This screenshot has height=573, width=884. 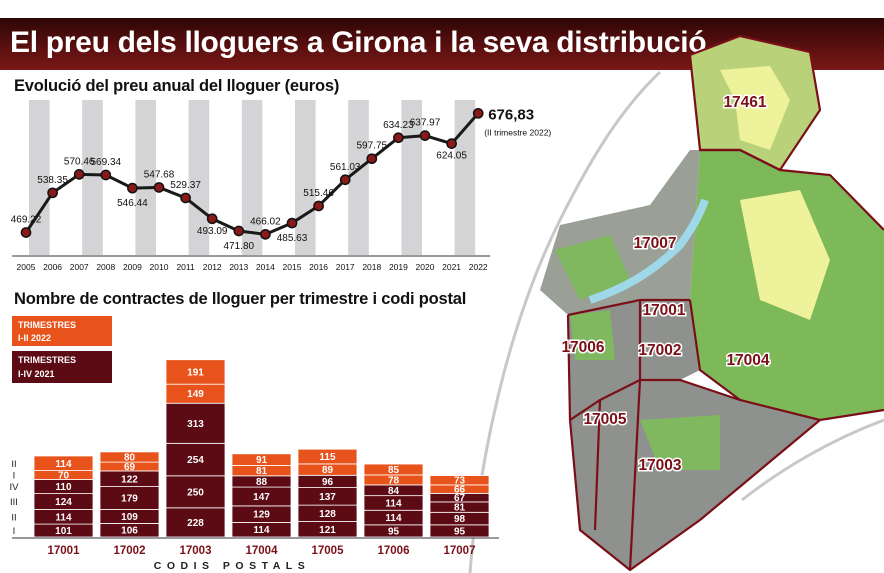 What do you see at coordinates (372, 146) in the screenshot?
I see `price-value-label: 597.75` at bounding box center [372, 146].